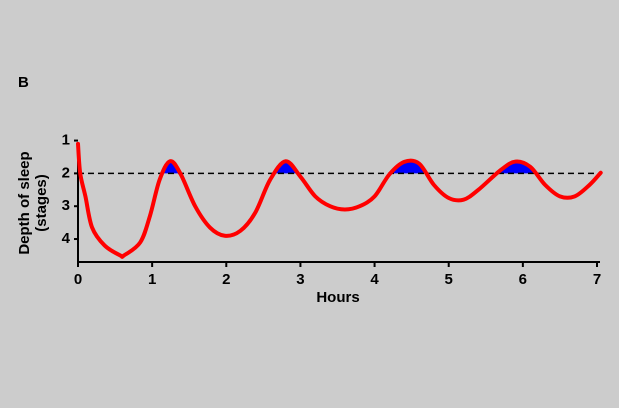 This screenshot has width=619, height=408. What do you see at coordinates (41, 203) in the screenshot?
I see `y-axis-label: (stages)` at bounding box center [41, 203].